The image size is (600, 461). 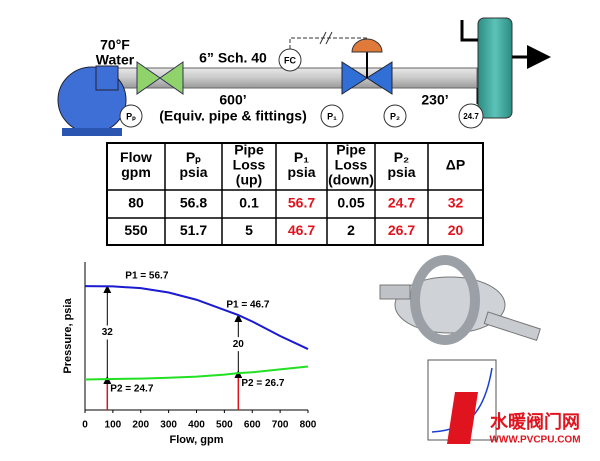 I want to click on signal-mark, so click(x=326, y=38).